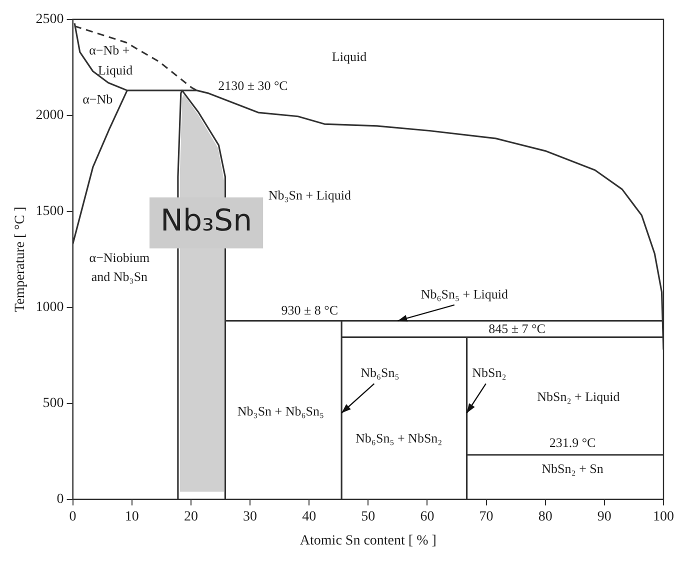  What do you see at coordinates (109, 50) in the screenshot?
I see `annotation: α−Nb +` at bounding box center [109, 50].